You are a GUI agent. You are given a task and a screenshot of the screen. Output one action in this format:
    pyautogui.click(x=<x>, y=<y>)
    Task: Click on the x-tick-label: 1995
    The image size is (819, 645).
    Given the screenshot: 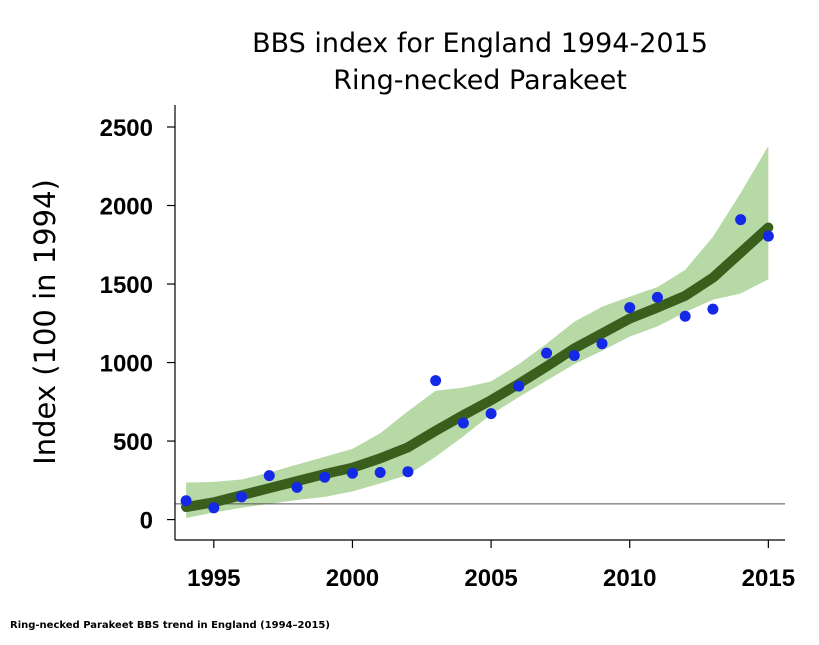 What is the action you would take?
    pyautogui.click(x=213, y=578)
    